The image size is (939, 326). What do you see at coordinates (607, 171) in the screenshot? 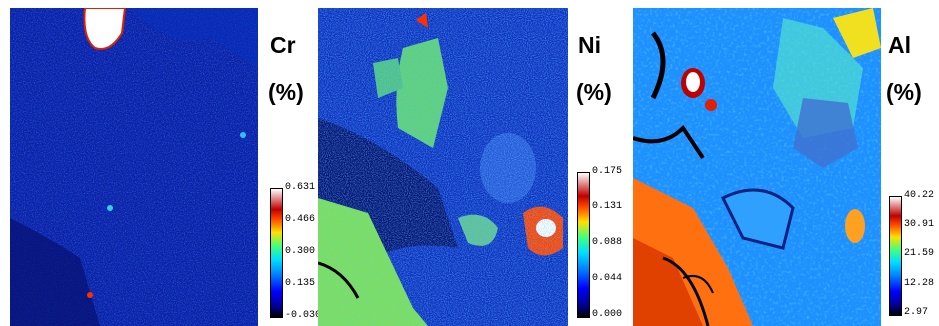
I see `ni-tick-label: 0.175` at bounding box center [607, 171].